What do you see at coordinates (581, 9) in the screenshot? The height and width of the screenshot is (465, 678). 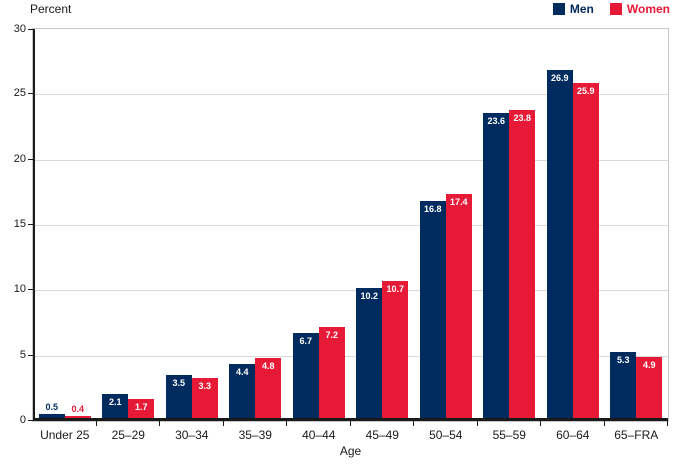 I see `legend-label-men: Men` at bounding box center [581, 9].